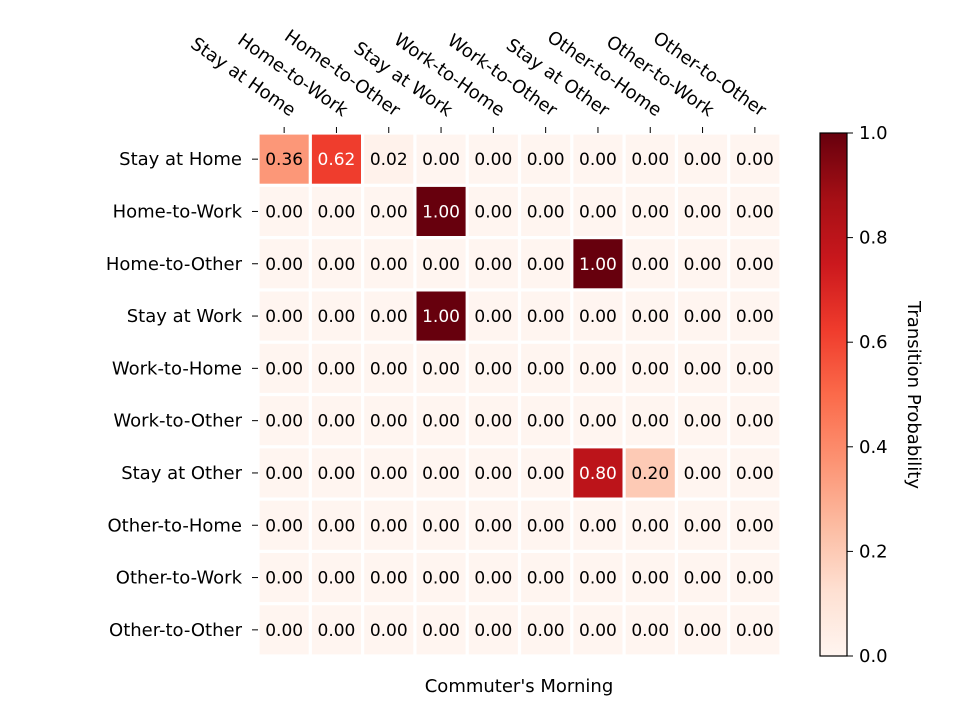 The image size is (960, 720). Describe the element at coordinates (389, 160) in the screenshot. I see `cell-value-label: 0.02` at that location.